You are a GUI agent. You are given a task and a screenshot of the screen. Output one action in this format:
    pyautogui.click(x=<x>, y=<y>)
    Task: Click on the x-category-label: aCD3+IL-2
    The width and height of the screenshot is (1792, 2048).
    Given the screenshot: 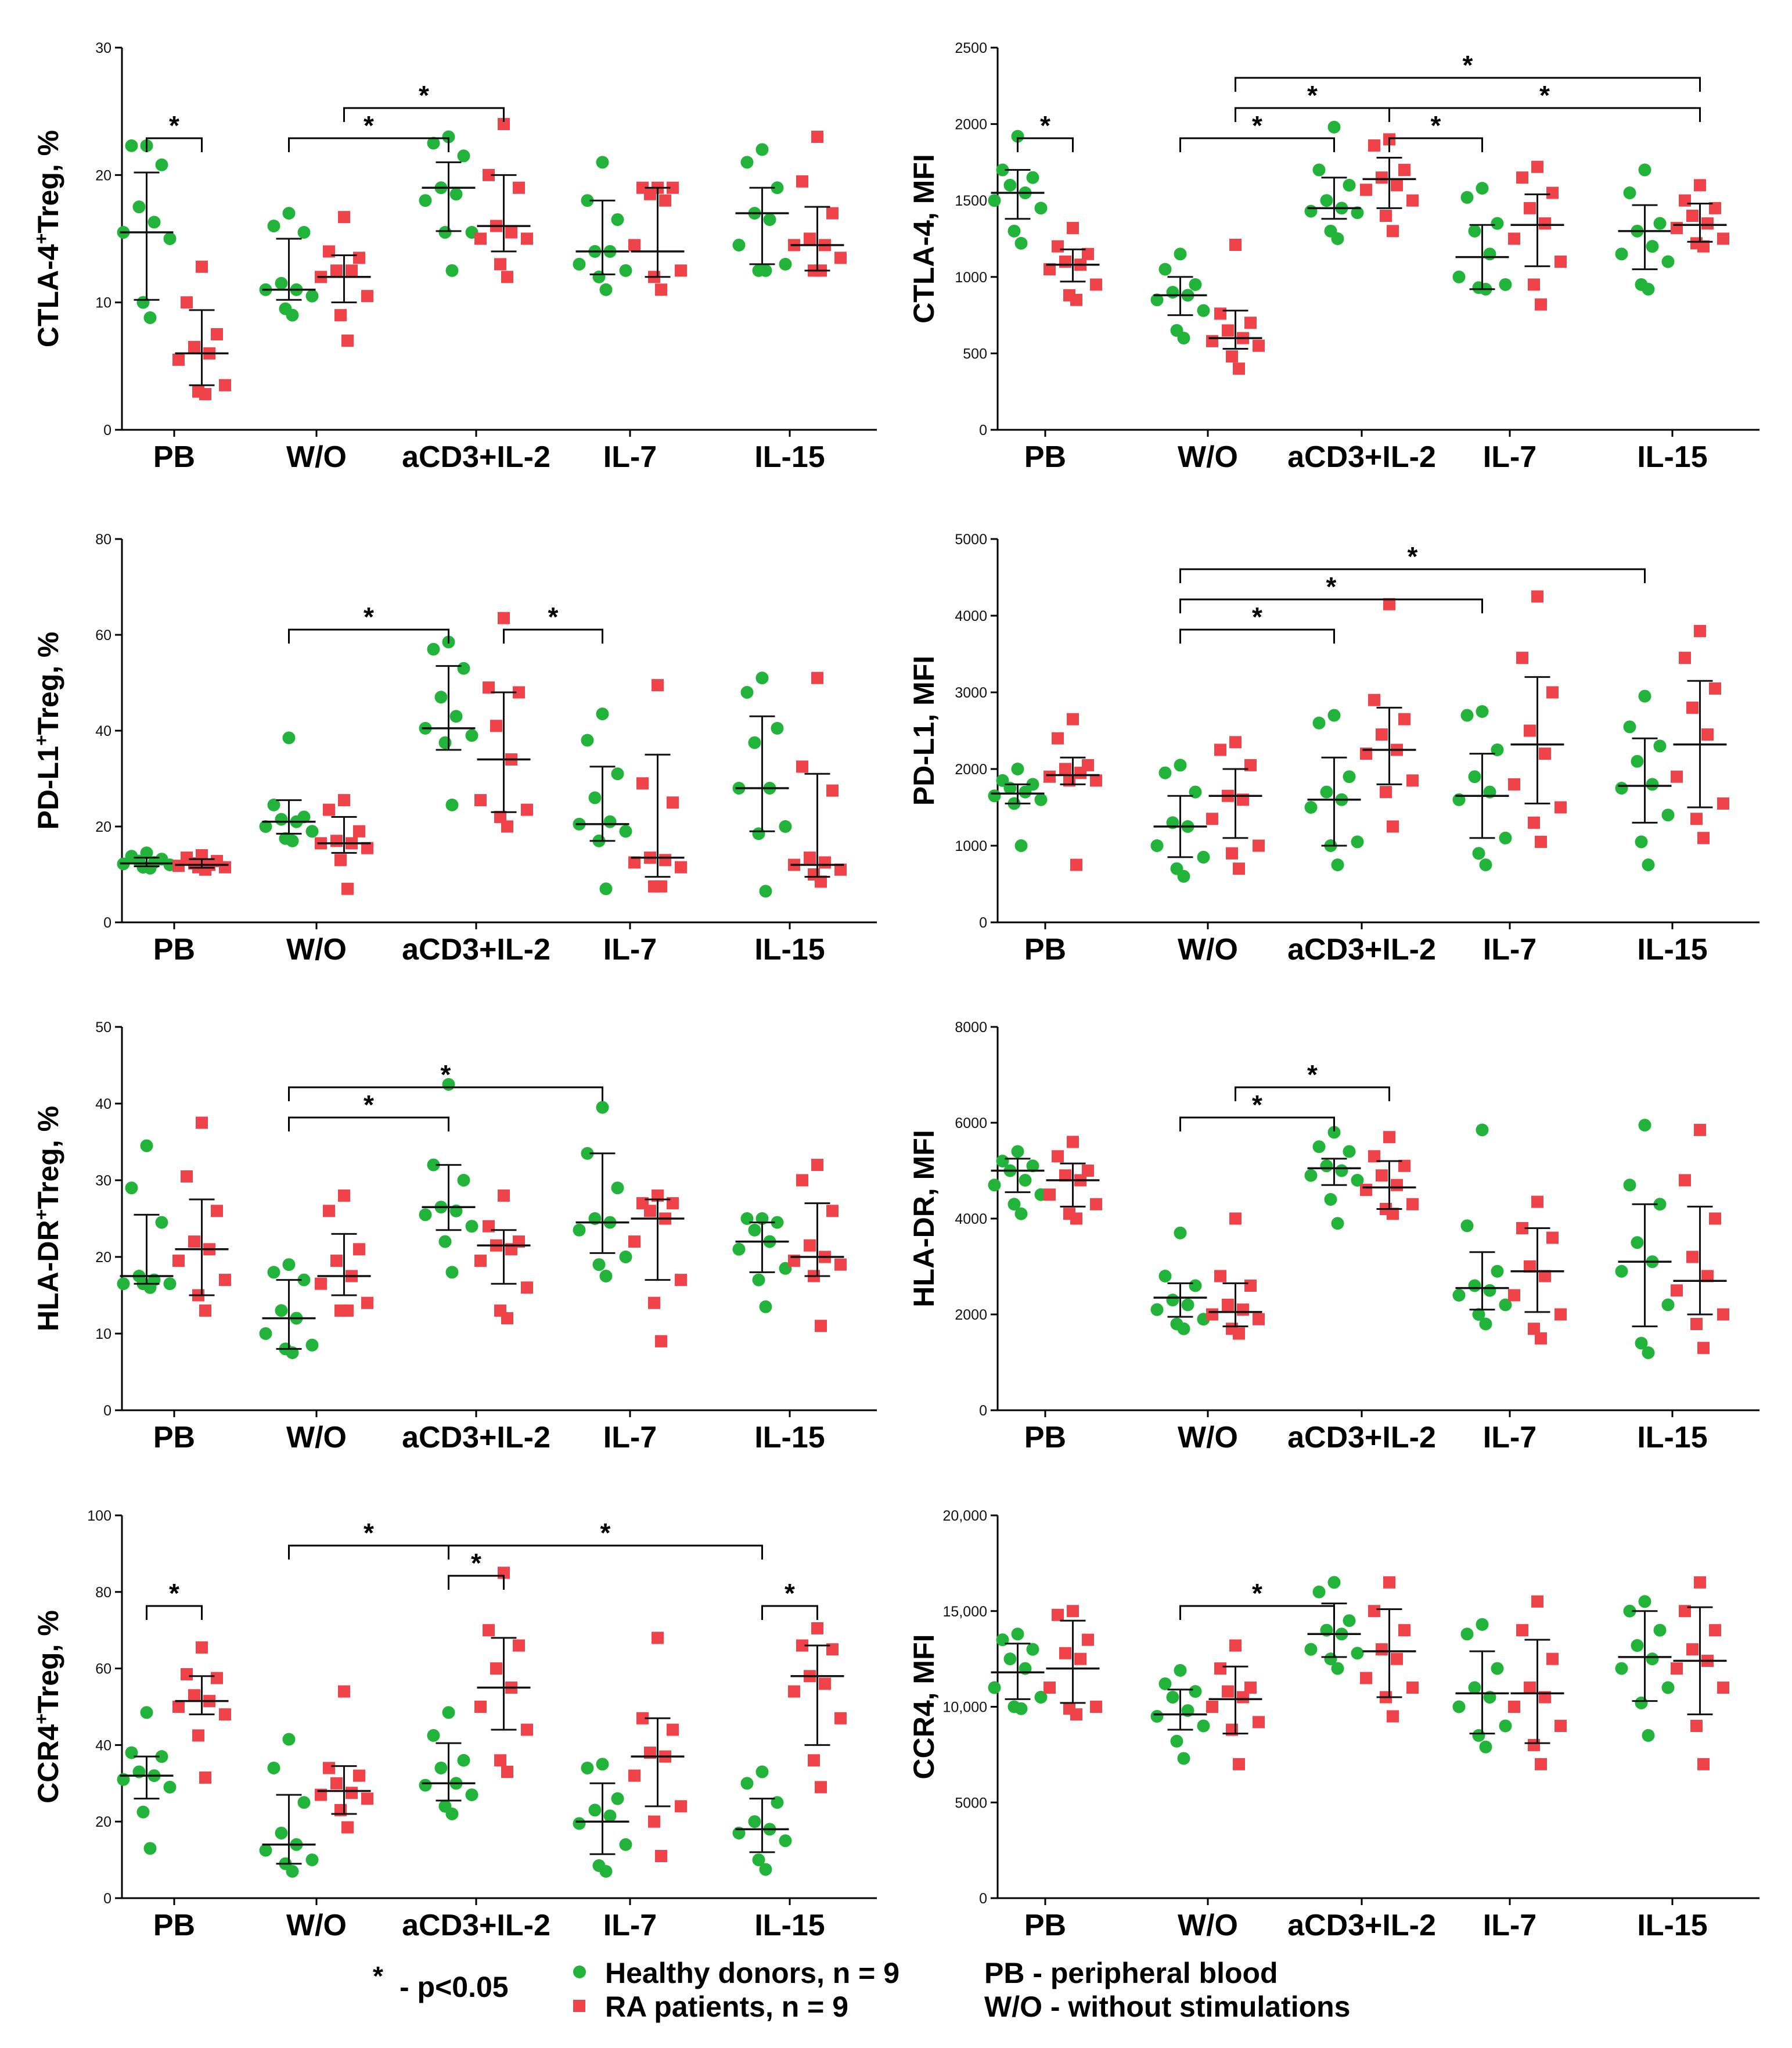 What is the action you would take?
    pyautogui.click(x=1361, y=1926)
    